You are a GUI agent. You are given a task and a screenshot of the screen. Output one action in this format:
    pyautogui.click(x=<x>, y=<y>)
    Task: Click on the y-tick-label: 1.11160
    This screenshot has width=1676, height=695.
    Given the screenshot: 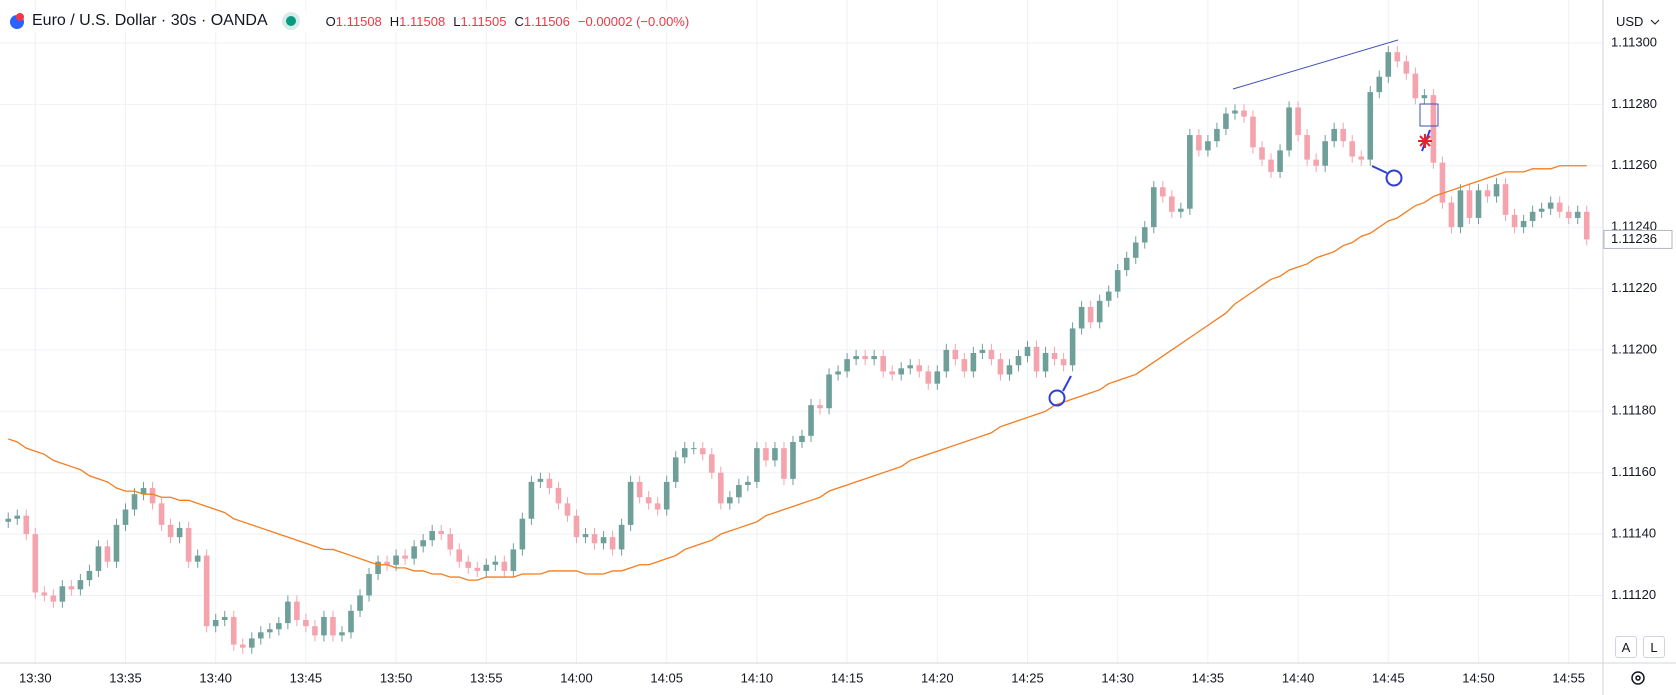 What is the action you would take?
    pyautogui.click(x=1633, y=471)
    